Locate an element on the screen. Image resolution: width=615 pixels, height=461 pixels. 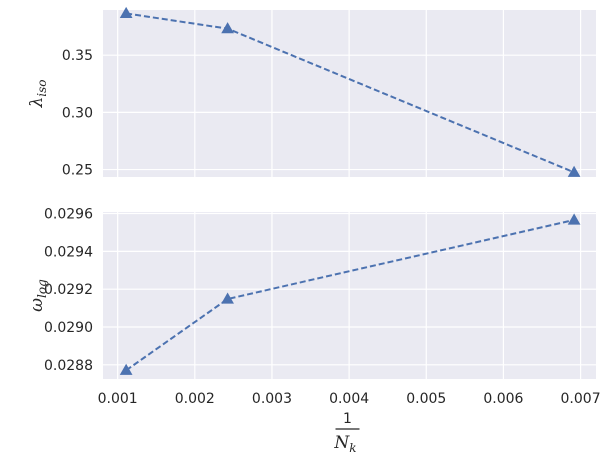
y-tick-label: 0.35 is located at coordinates (77, 56).